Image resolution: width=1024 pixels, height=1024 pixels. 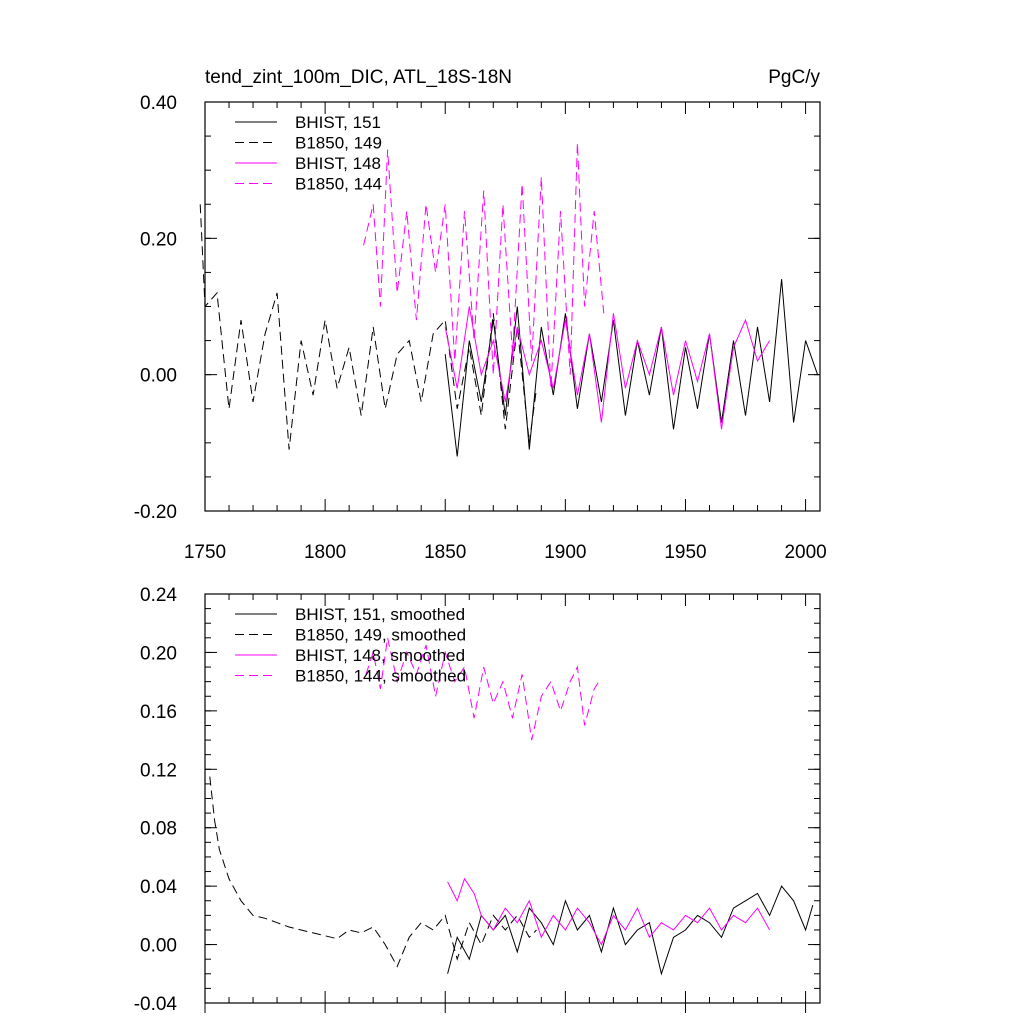 What do you see at coordinates (358, 77) in the screenshot?
I see `chart-title: tend_zint_100m_DIC, ATL_18S-18N` at bounding box center [358, 77].